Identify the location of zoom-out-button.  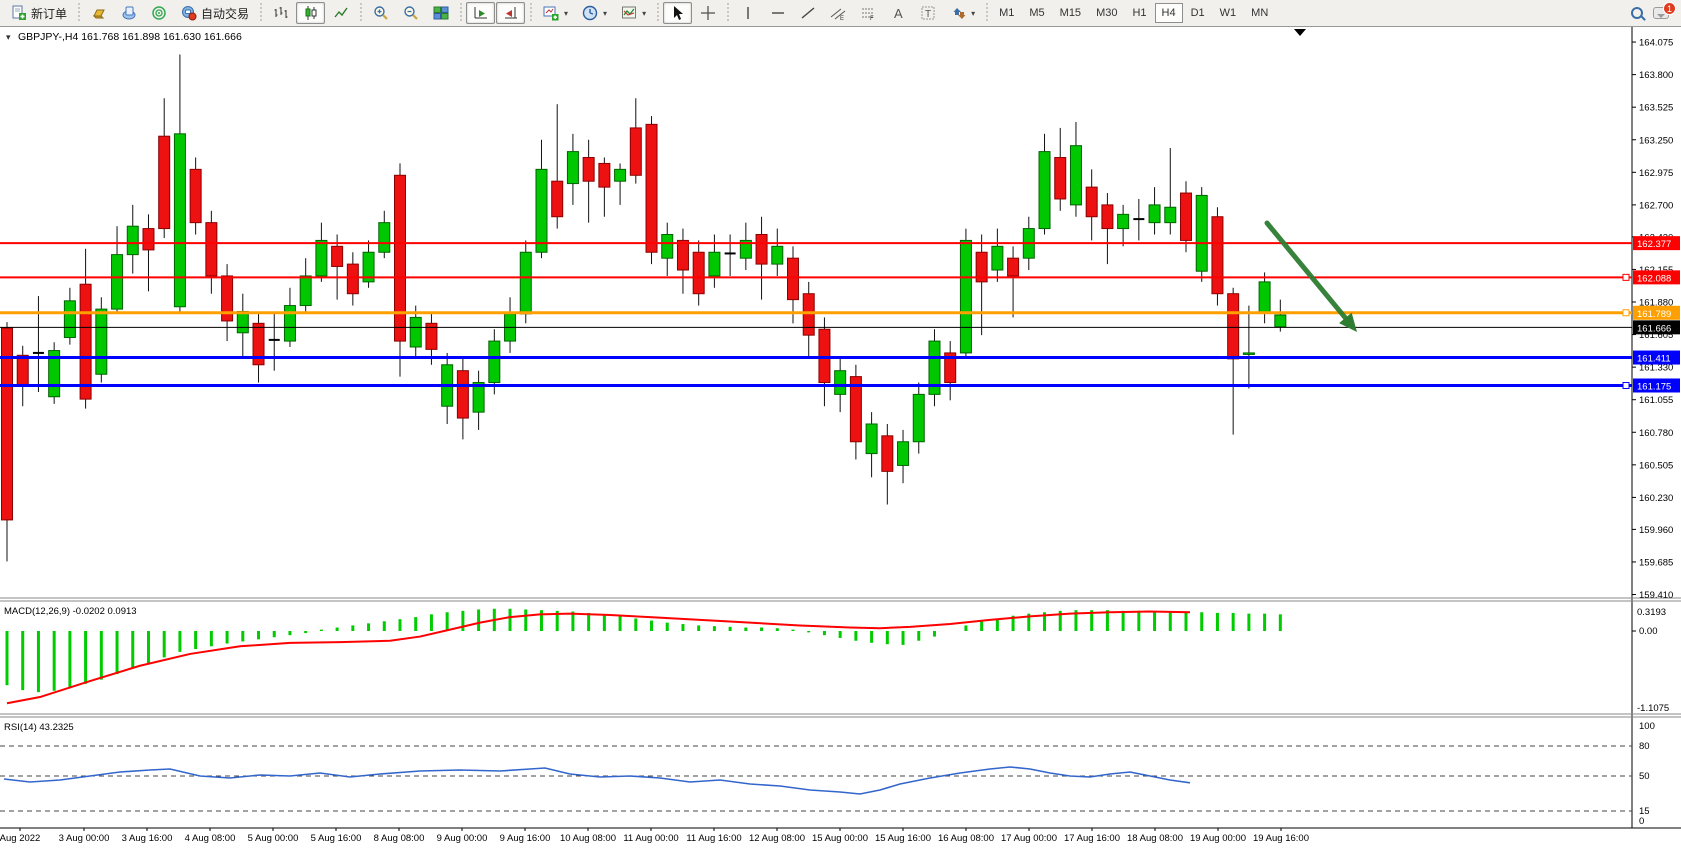
(410, 13).